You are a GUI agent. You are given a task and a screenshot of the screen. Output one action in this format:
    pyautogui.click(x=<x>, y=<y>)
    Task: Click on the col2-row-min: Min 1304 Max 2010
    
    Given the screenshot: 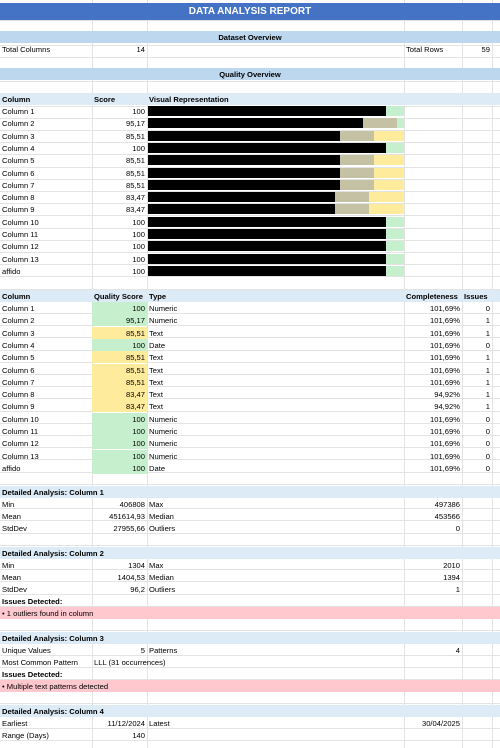 What is the action you would take?
    pyautogui.click(x=250, y=565)
    